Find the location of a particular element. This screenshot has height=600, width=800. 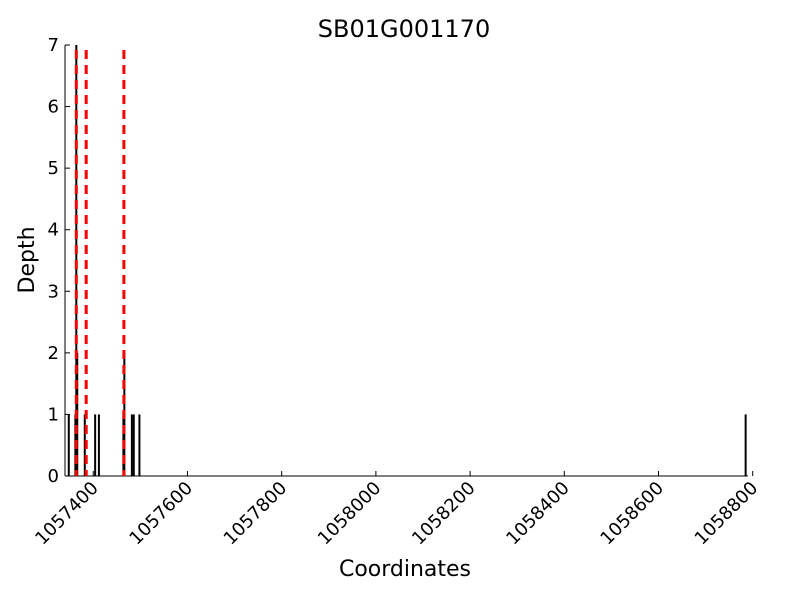

x-tick-label: 1057400 is located at coordinates (67, 514).